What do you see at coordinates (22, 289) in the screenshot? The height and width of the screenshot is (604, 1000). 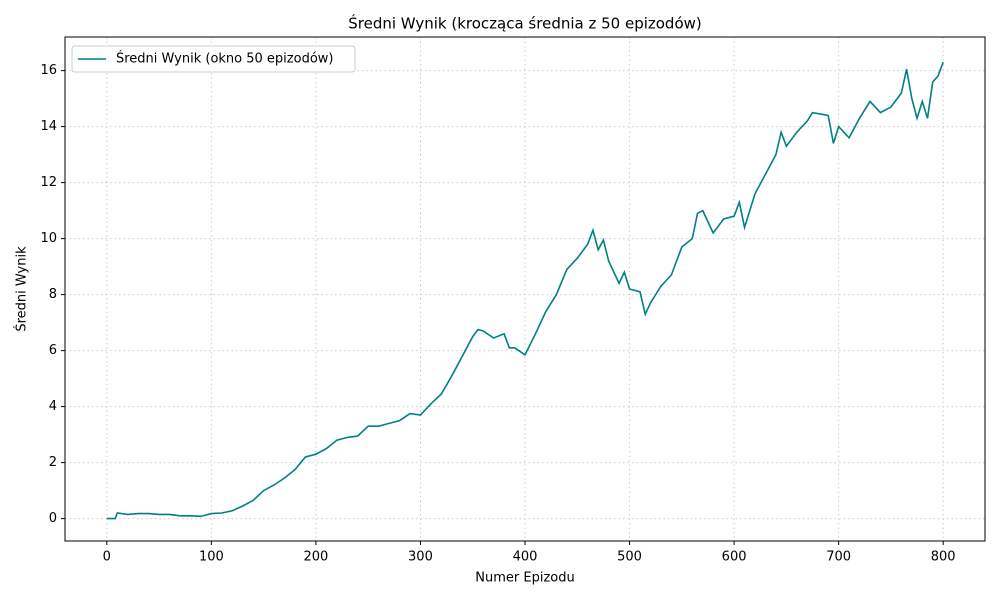 I see `y-axis-label: Średni Wynik` at bounding box center [22, 289].